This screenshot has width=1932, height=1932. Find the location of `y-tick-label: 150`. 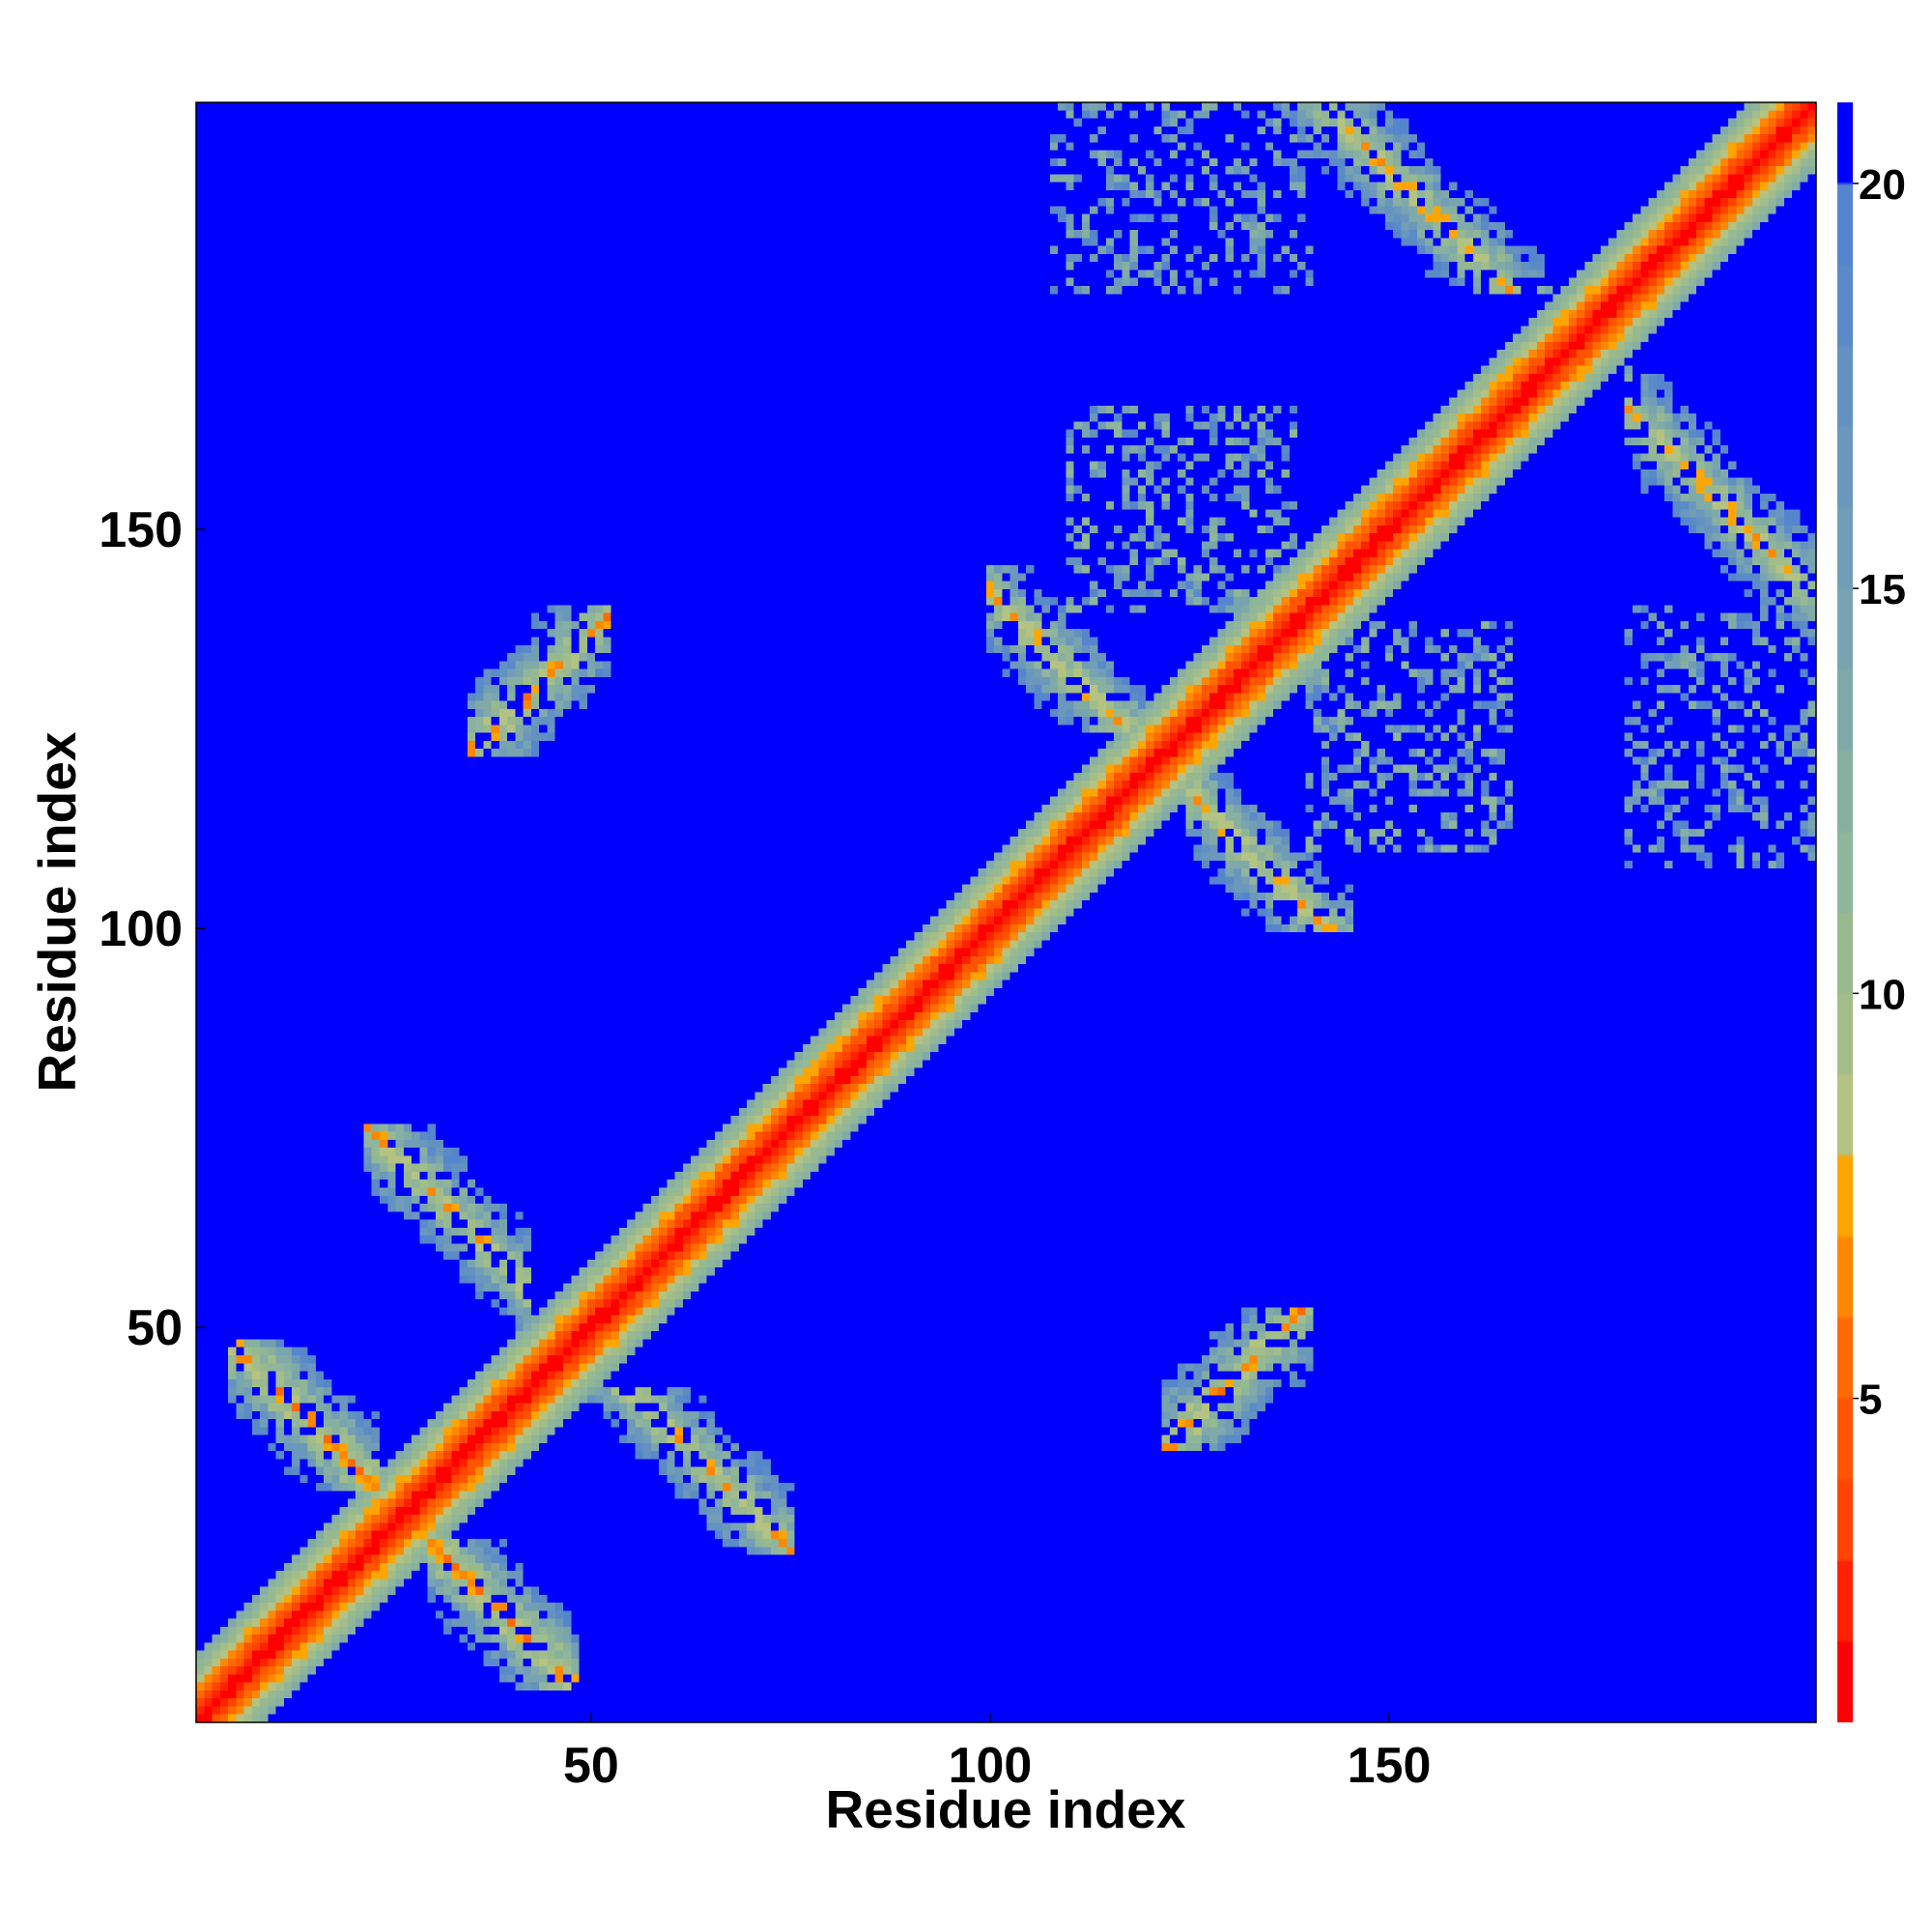

y-tick-label: 150 is located at coordinates (141, 530).